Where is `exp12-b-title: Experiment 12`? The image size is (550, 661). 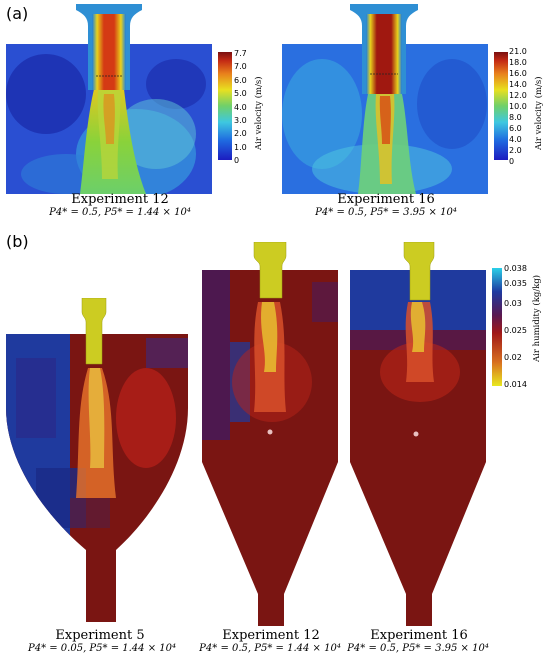
exp12-b-title: Experiment 12 is located at coordinates (271, 635).